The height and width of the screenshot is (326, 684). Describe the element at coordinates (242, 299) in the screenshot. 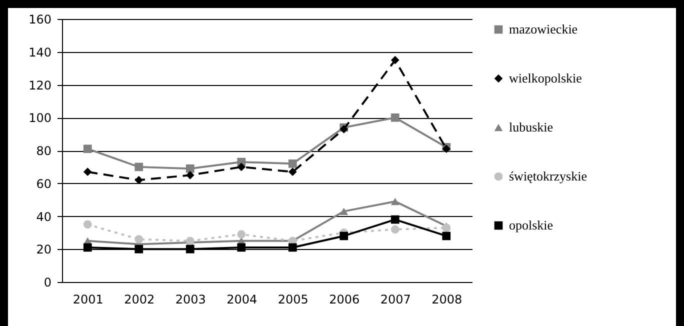

I see `x-tick-label: 2004` at that location.